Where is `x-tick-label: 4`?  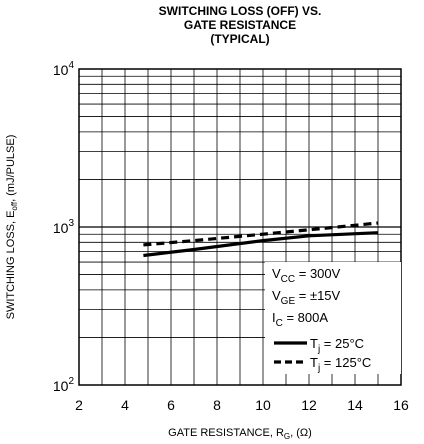 x-tick-label: 4 is located at coordinates (125, 405).